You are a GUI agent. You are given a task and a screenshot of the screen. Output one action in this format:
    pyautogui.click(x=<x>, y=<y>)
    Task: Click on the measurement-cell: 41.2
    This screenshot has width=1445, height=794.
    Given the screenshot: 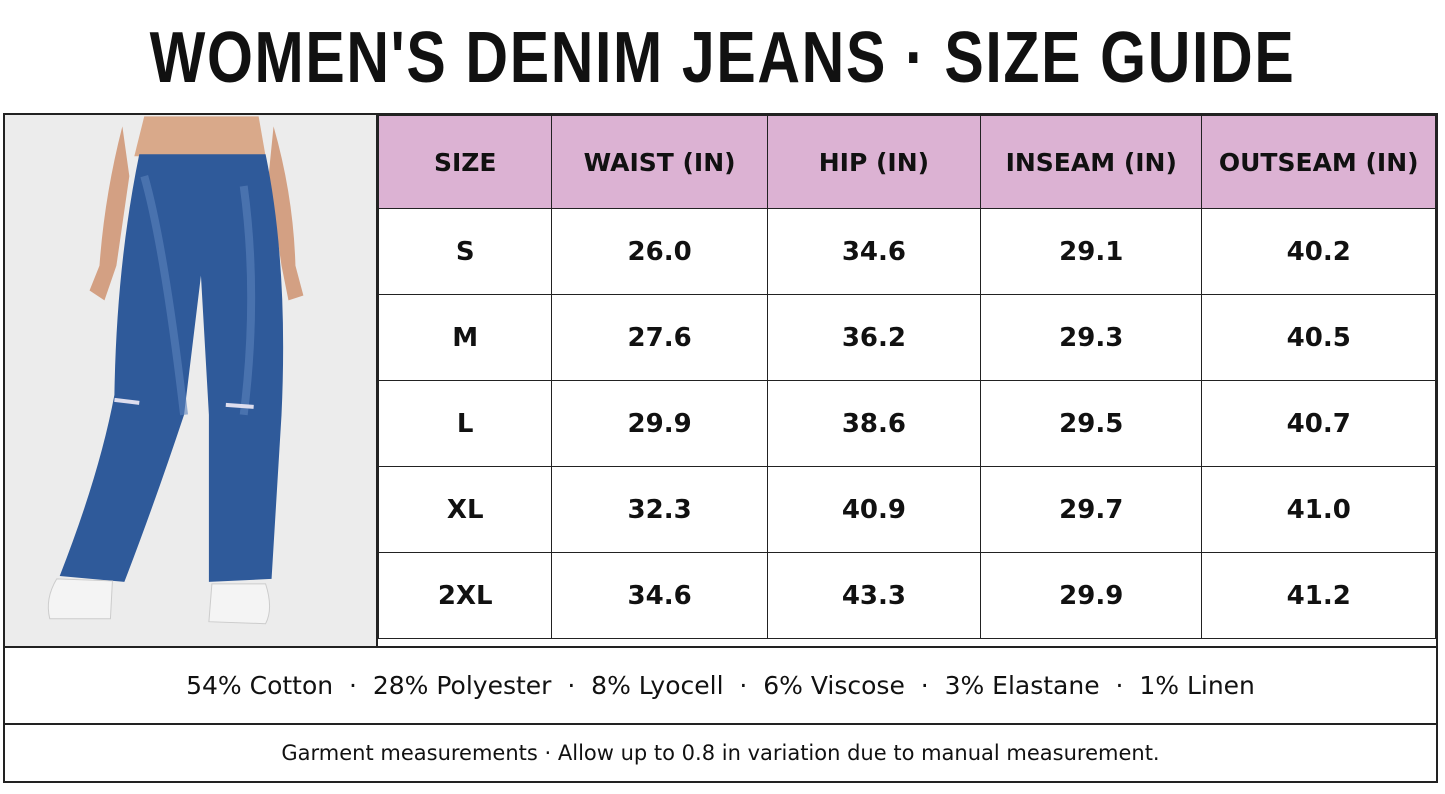 What is the action you would take?
    pyautogui.click(x=1318, y=595)
    